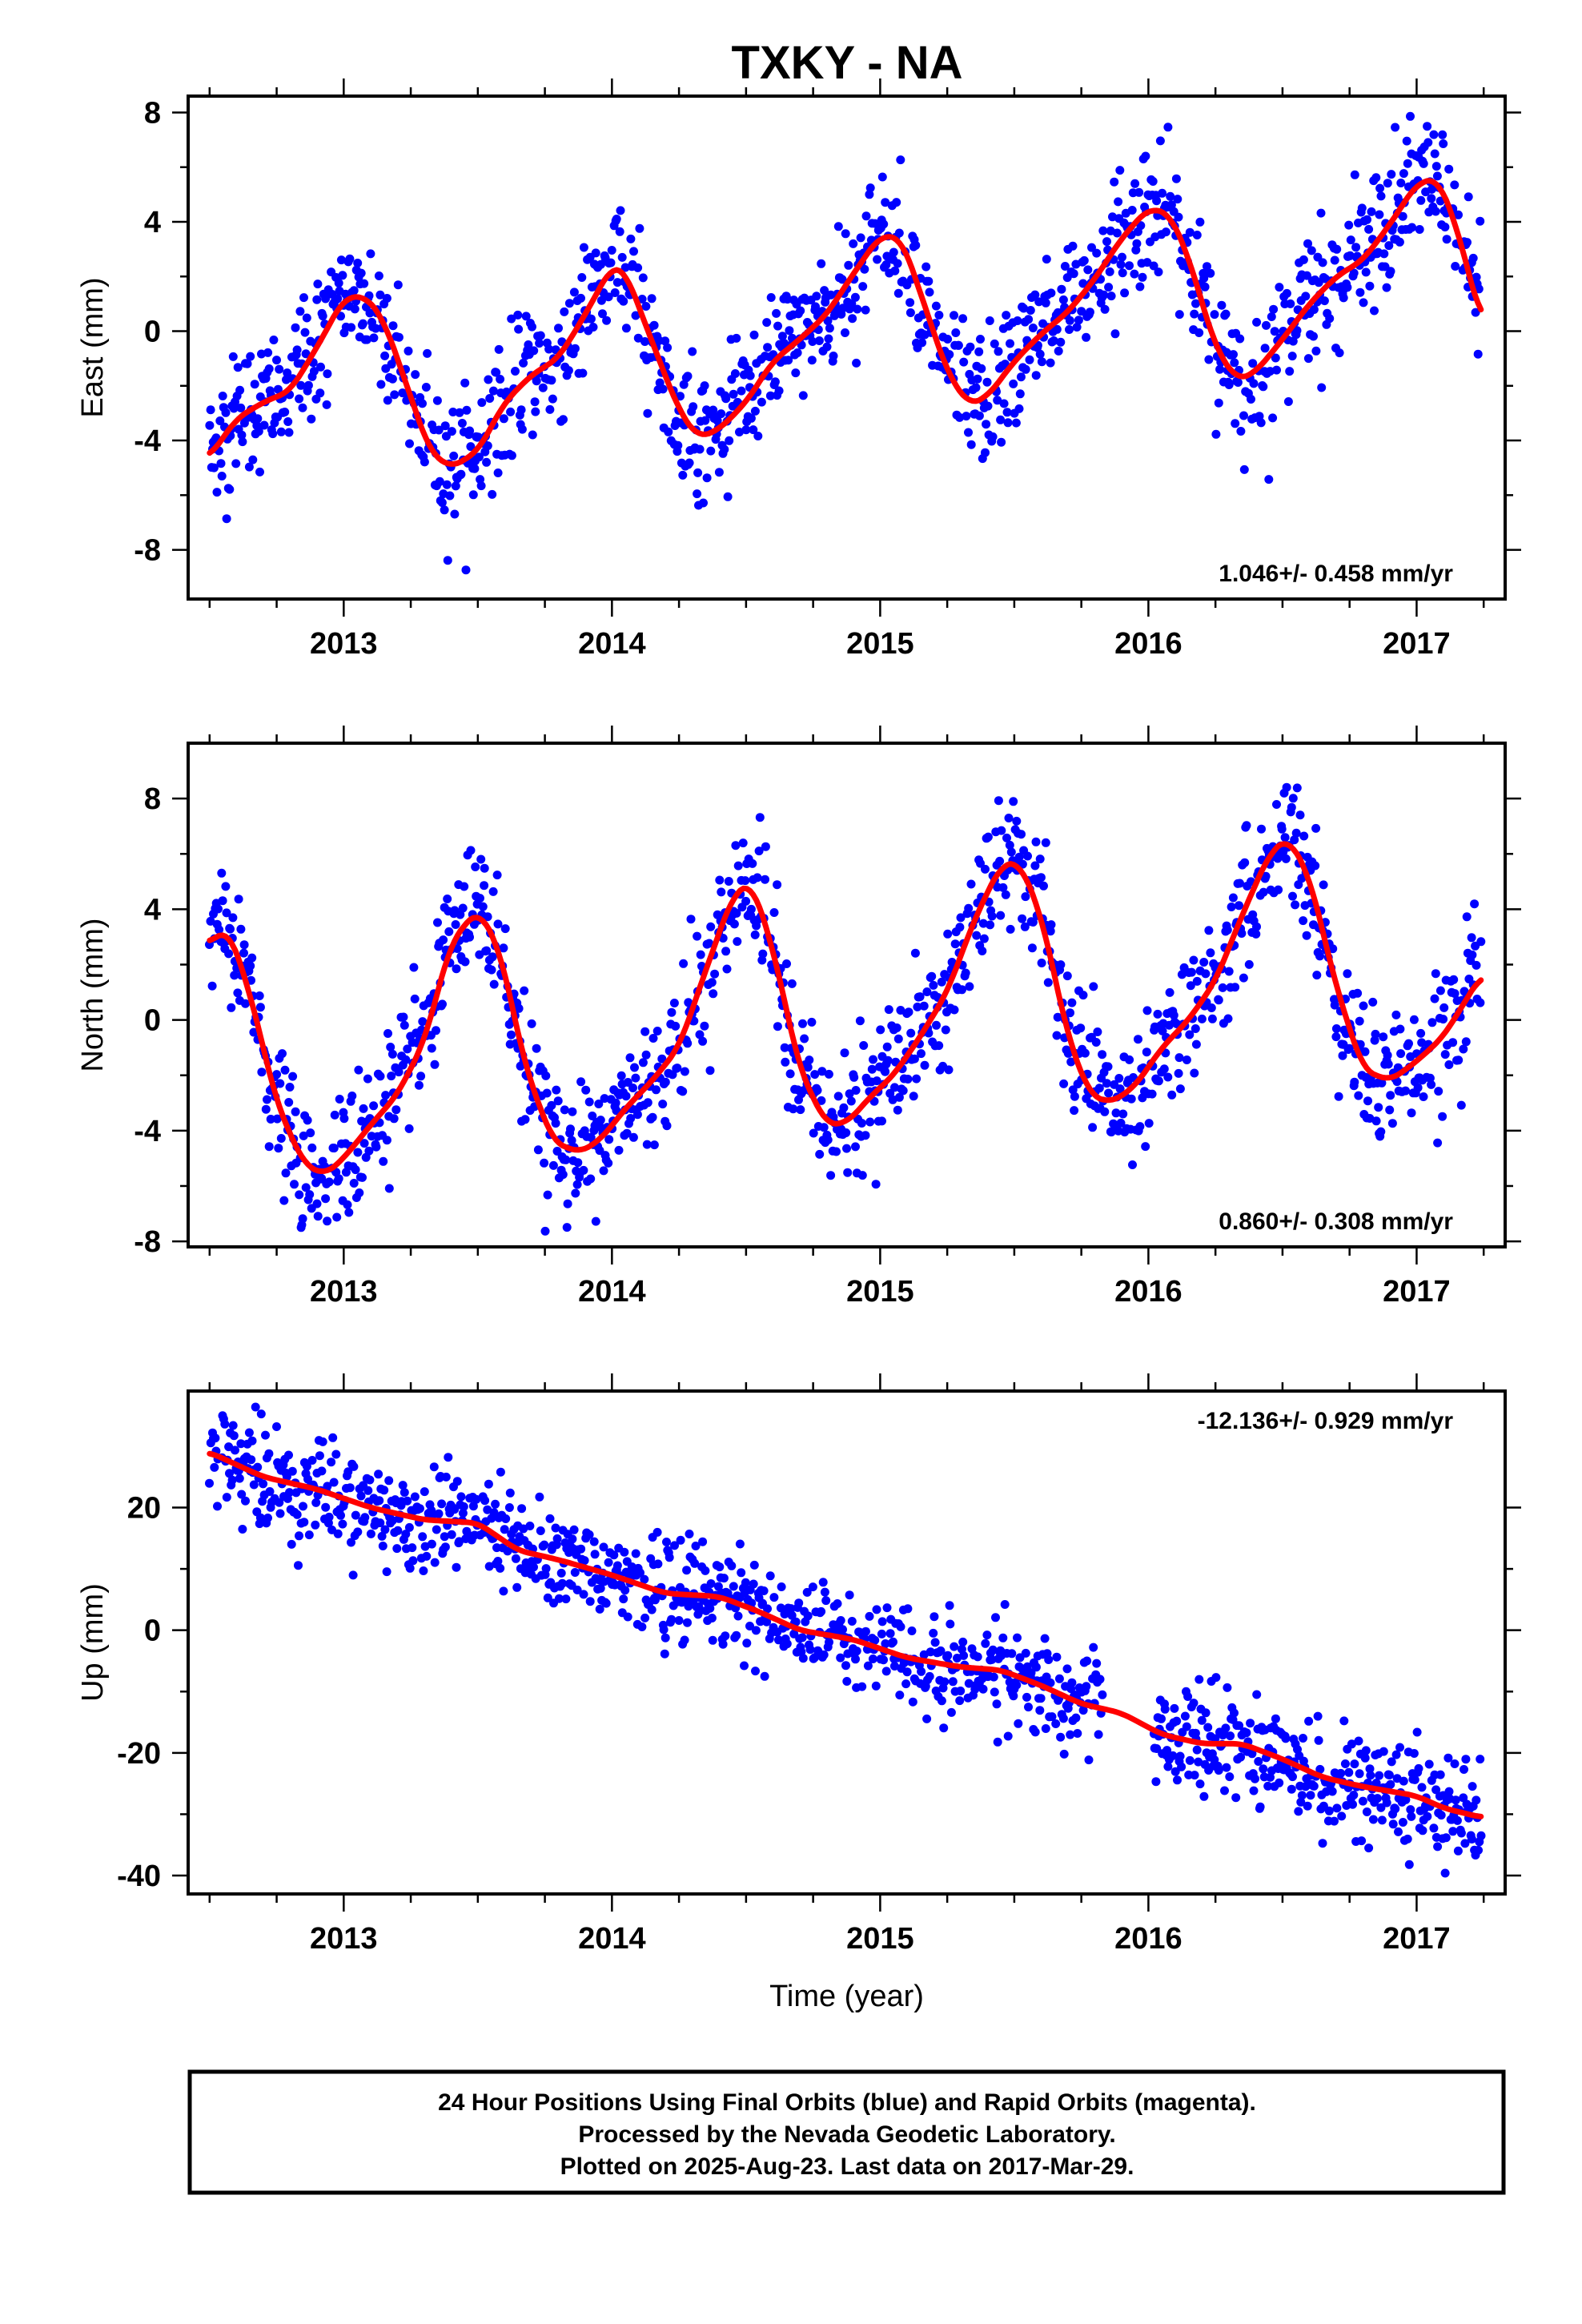 The image size is (1582, 2324). I want to click on north-y-tick-label: 8, so click(152, 799).